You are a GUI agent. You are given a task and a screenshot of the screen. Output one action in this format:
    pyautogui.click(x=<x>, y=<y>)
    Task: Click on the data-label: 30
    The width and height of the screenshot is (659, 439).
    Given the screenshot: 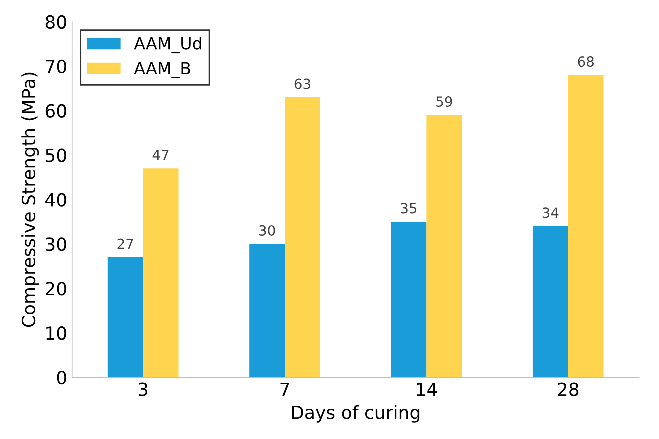 What is the action you would take?
    pyautogui.click(x=268, y=230)
    